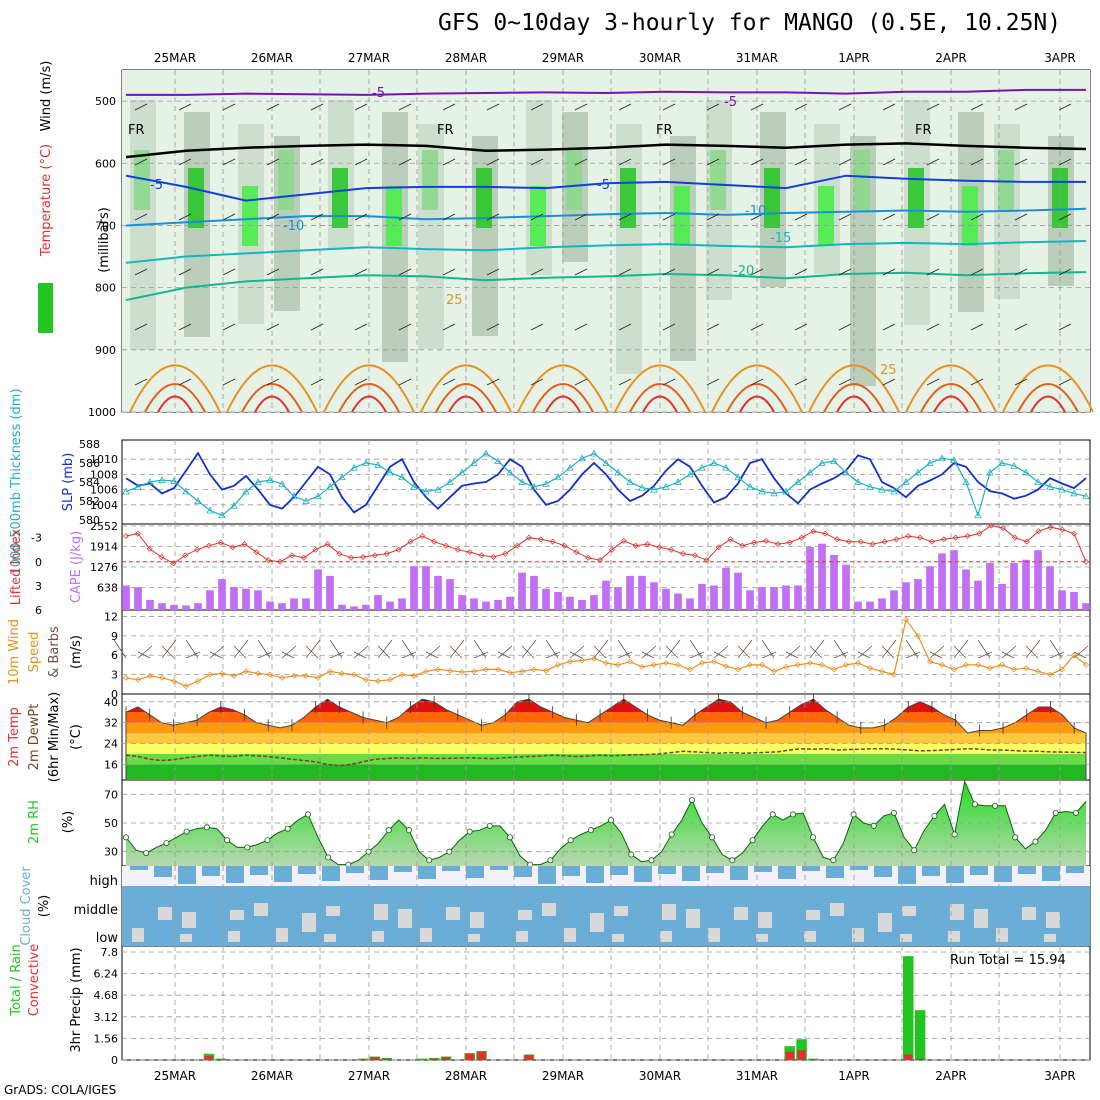 The width and height of the screenshot is (1100, 1100). I want to click on date-label-top: 25MAR, so click(175, 58).